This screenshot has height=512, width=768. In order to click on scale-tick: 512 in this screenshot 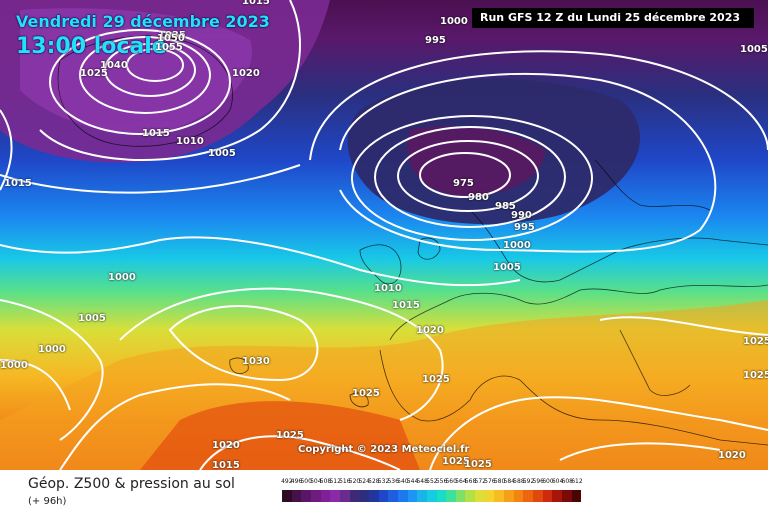, I will do `click(335, 481)`.